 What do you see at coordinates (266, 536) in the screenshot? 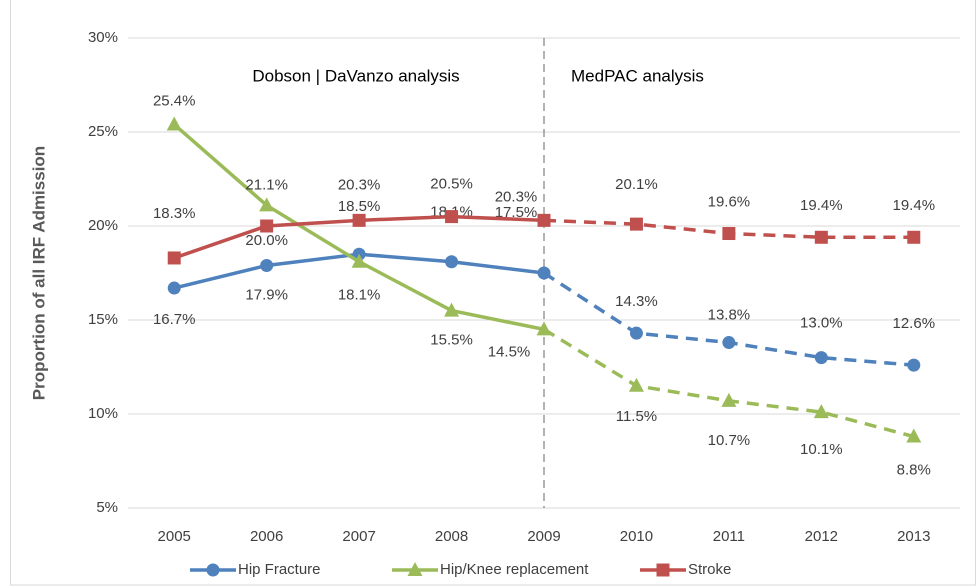
I see `x-tick-label: 2006` at bounding box center [266, 536].